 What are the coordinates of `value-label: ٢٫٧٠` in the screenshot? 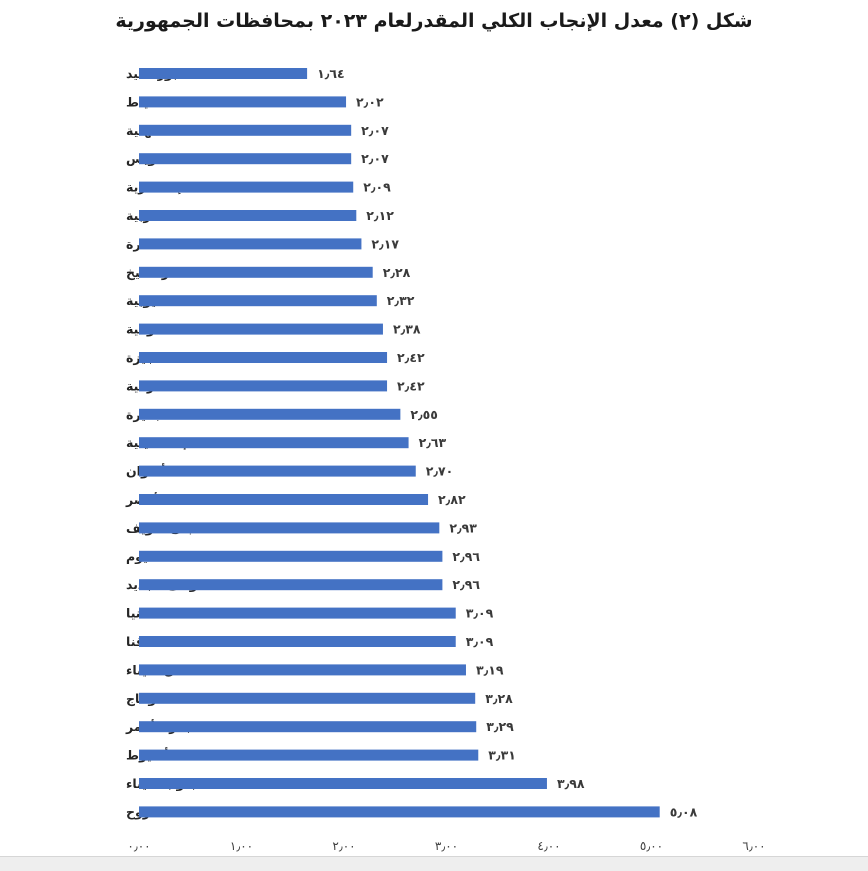 It's located at (440, 471).